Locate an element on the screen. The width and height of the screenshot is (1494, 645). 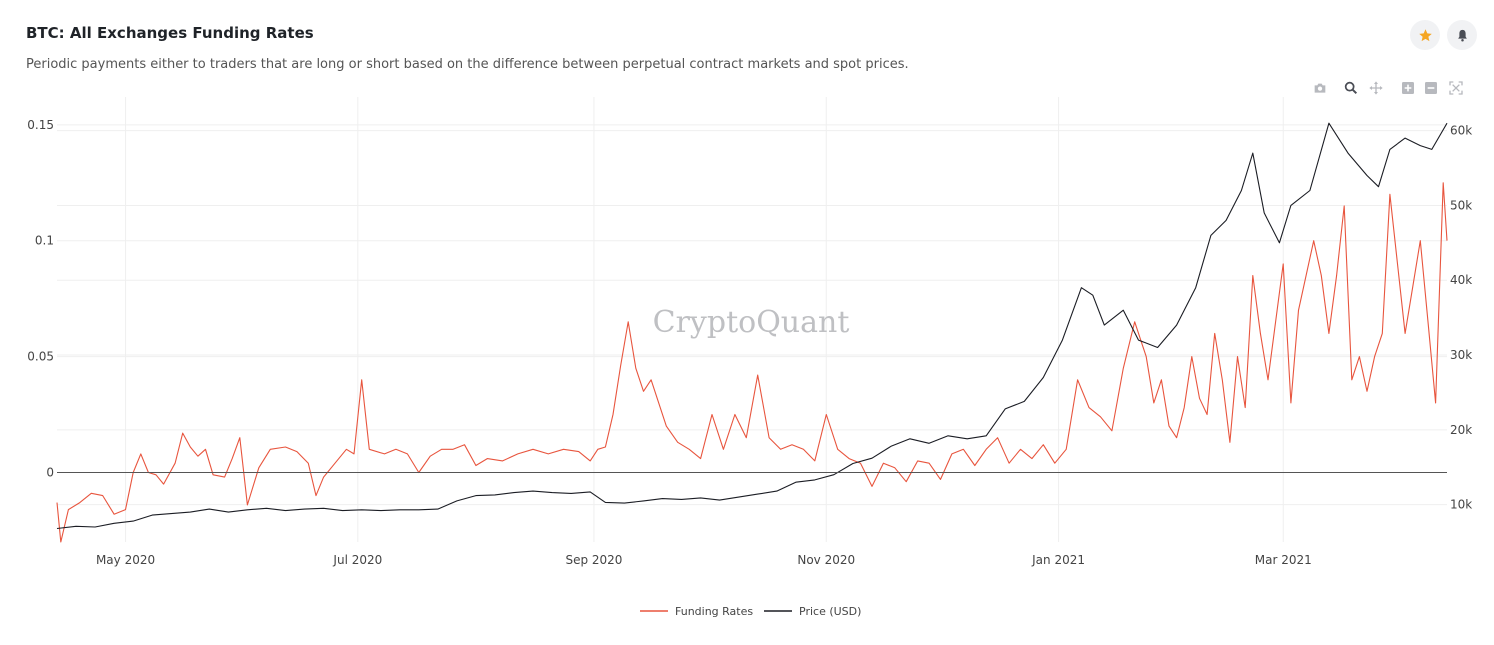
x-tick-label: Sep 2020 is located at coordinates (593, 560).